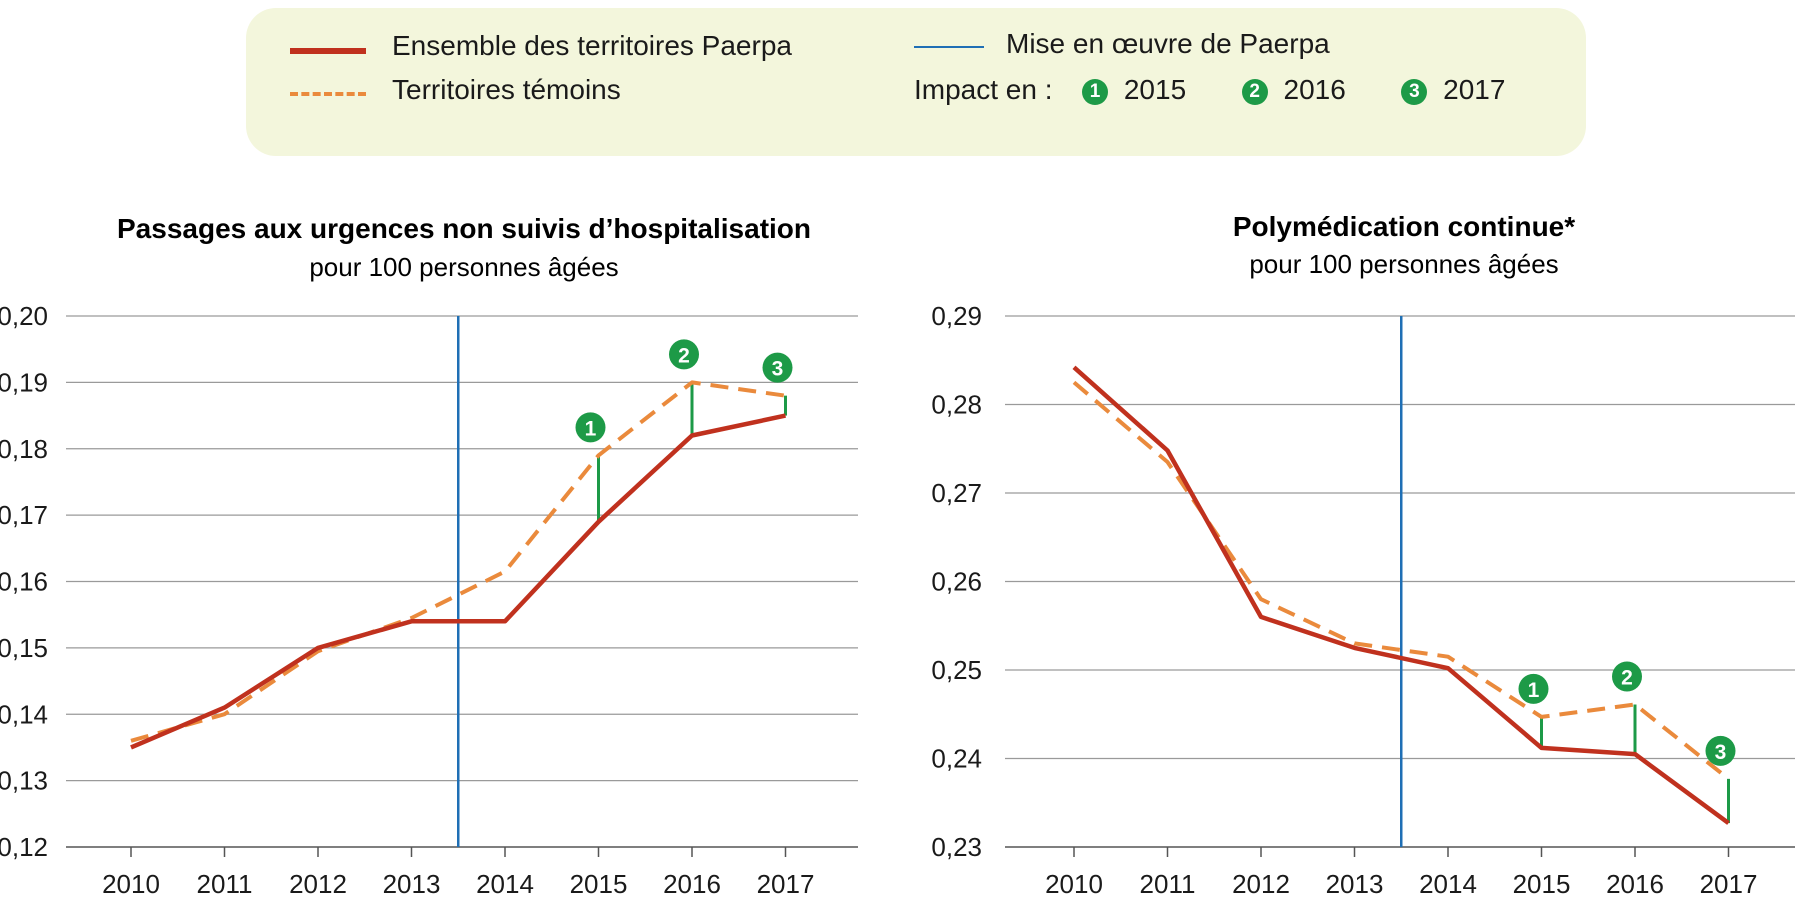 Image resolution: width=1800 pixels, height=905 pixels. What do you see at coordinates (1155, 89) in the screenshot?
I see `legend-impact-year: 2015` at bounding box center [1155, 89].